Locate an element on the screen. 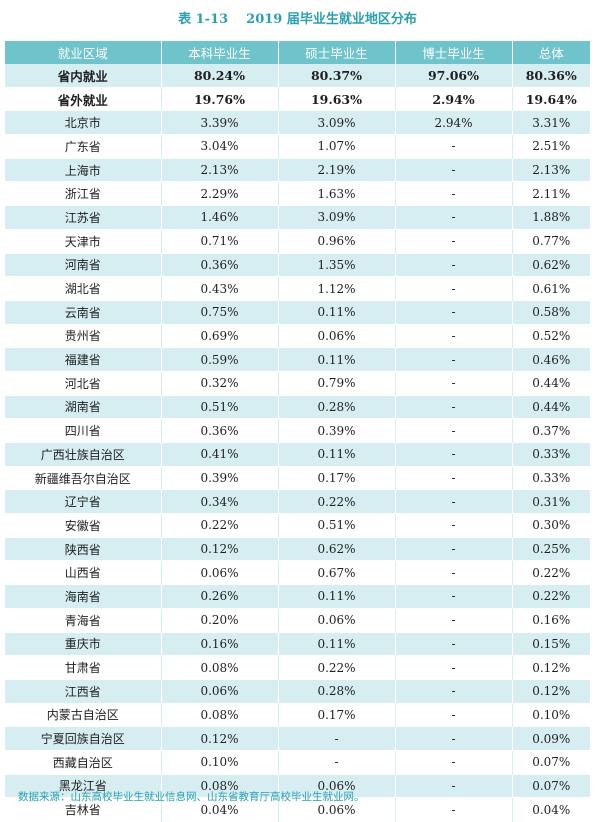  cell-bachelor: 19.76% is located at coordinates (220, 99).